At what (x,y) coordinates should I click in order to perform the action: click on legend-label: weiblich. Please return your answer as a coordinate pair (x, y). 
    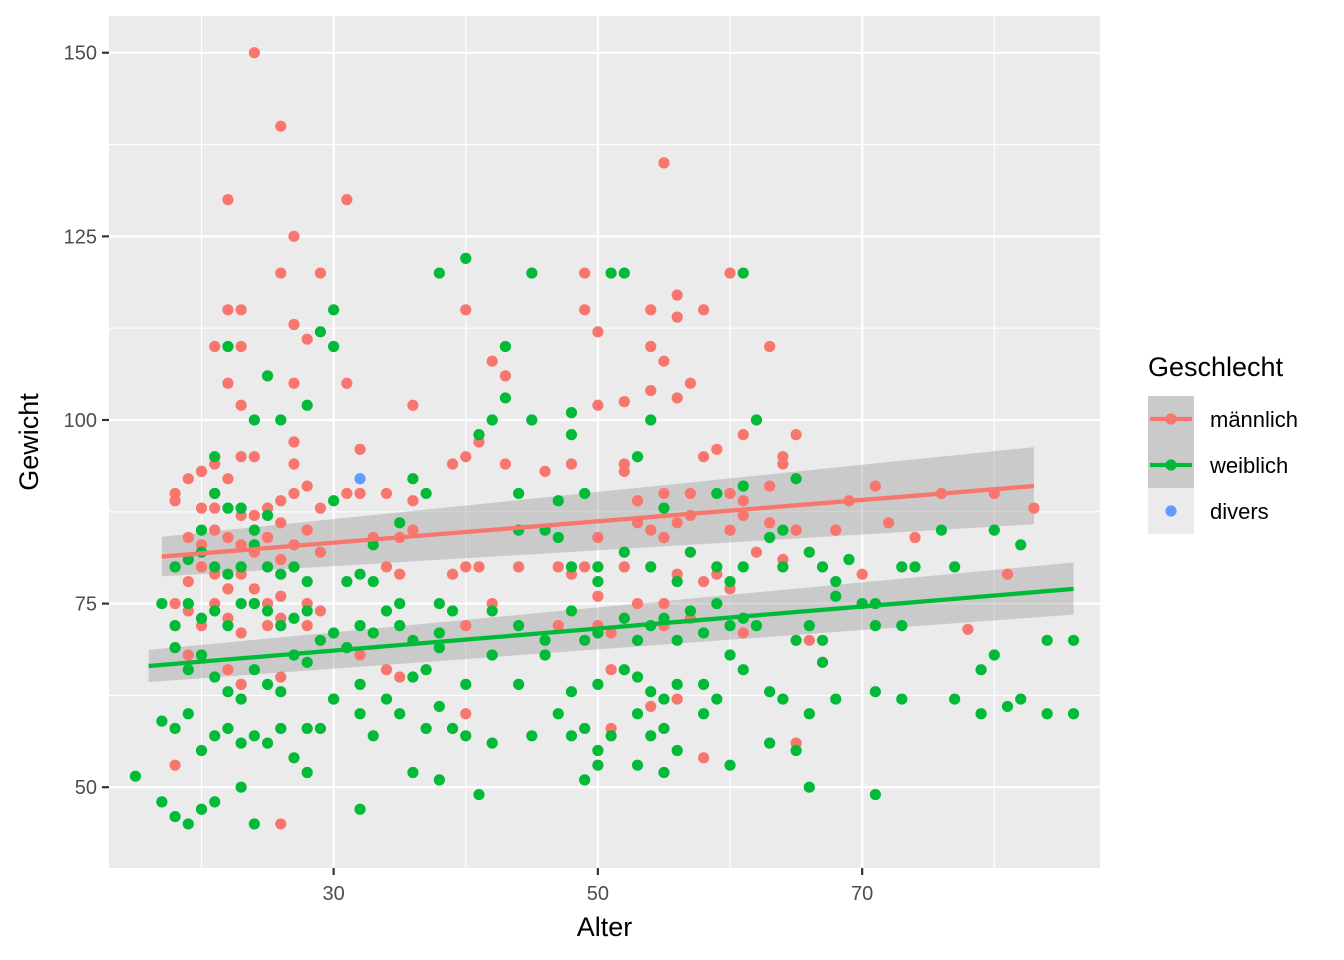
    Looking at the image, I should click on (1248, 465).